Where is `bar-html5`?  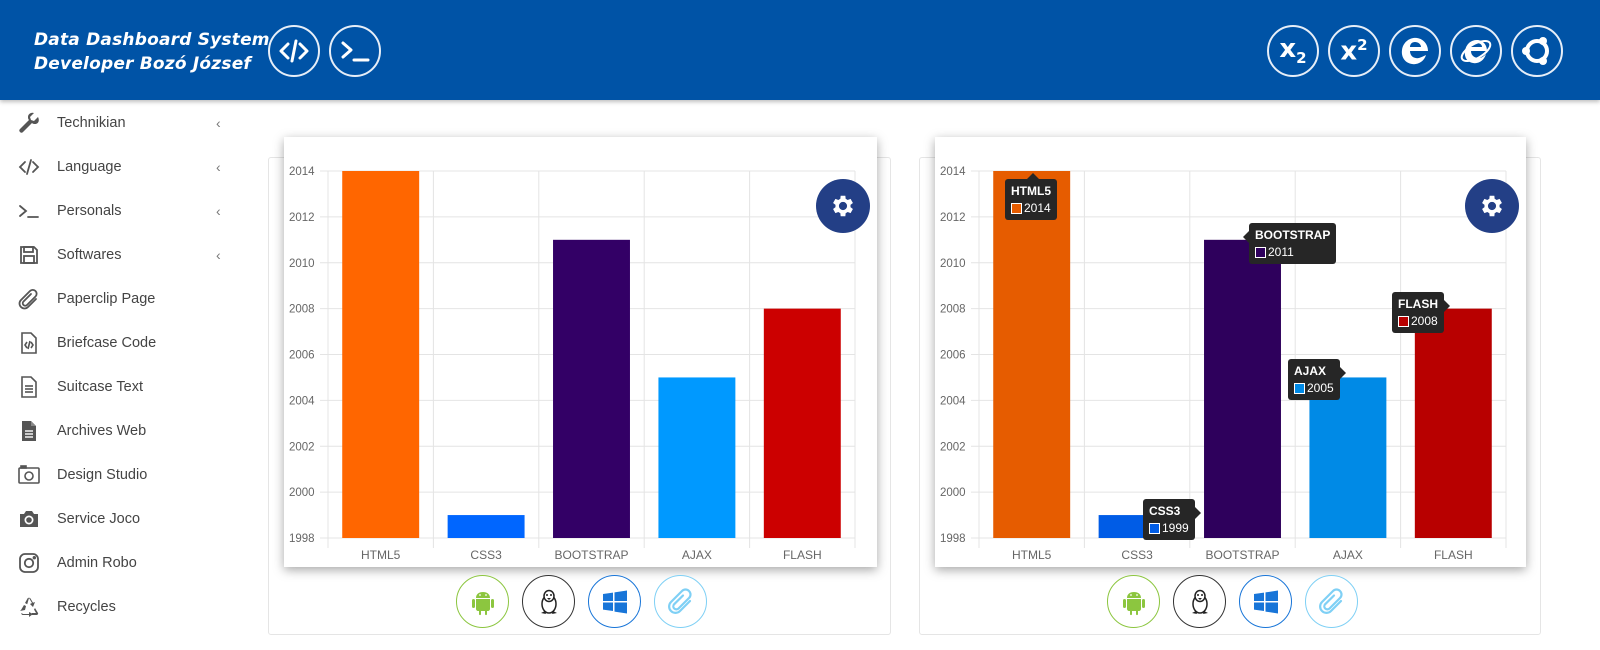 bar-html5 is located at coordinates (1032, 354).